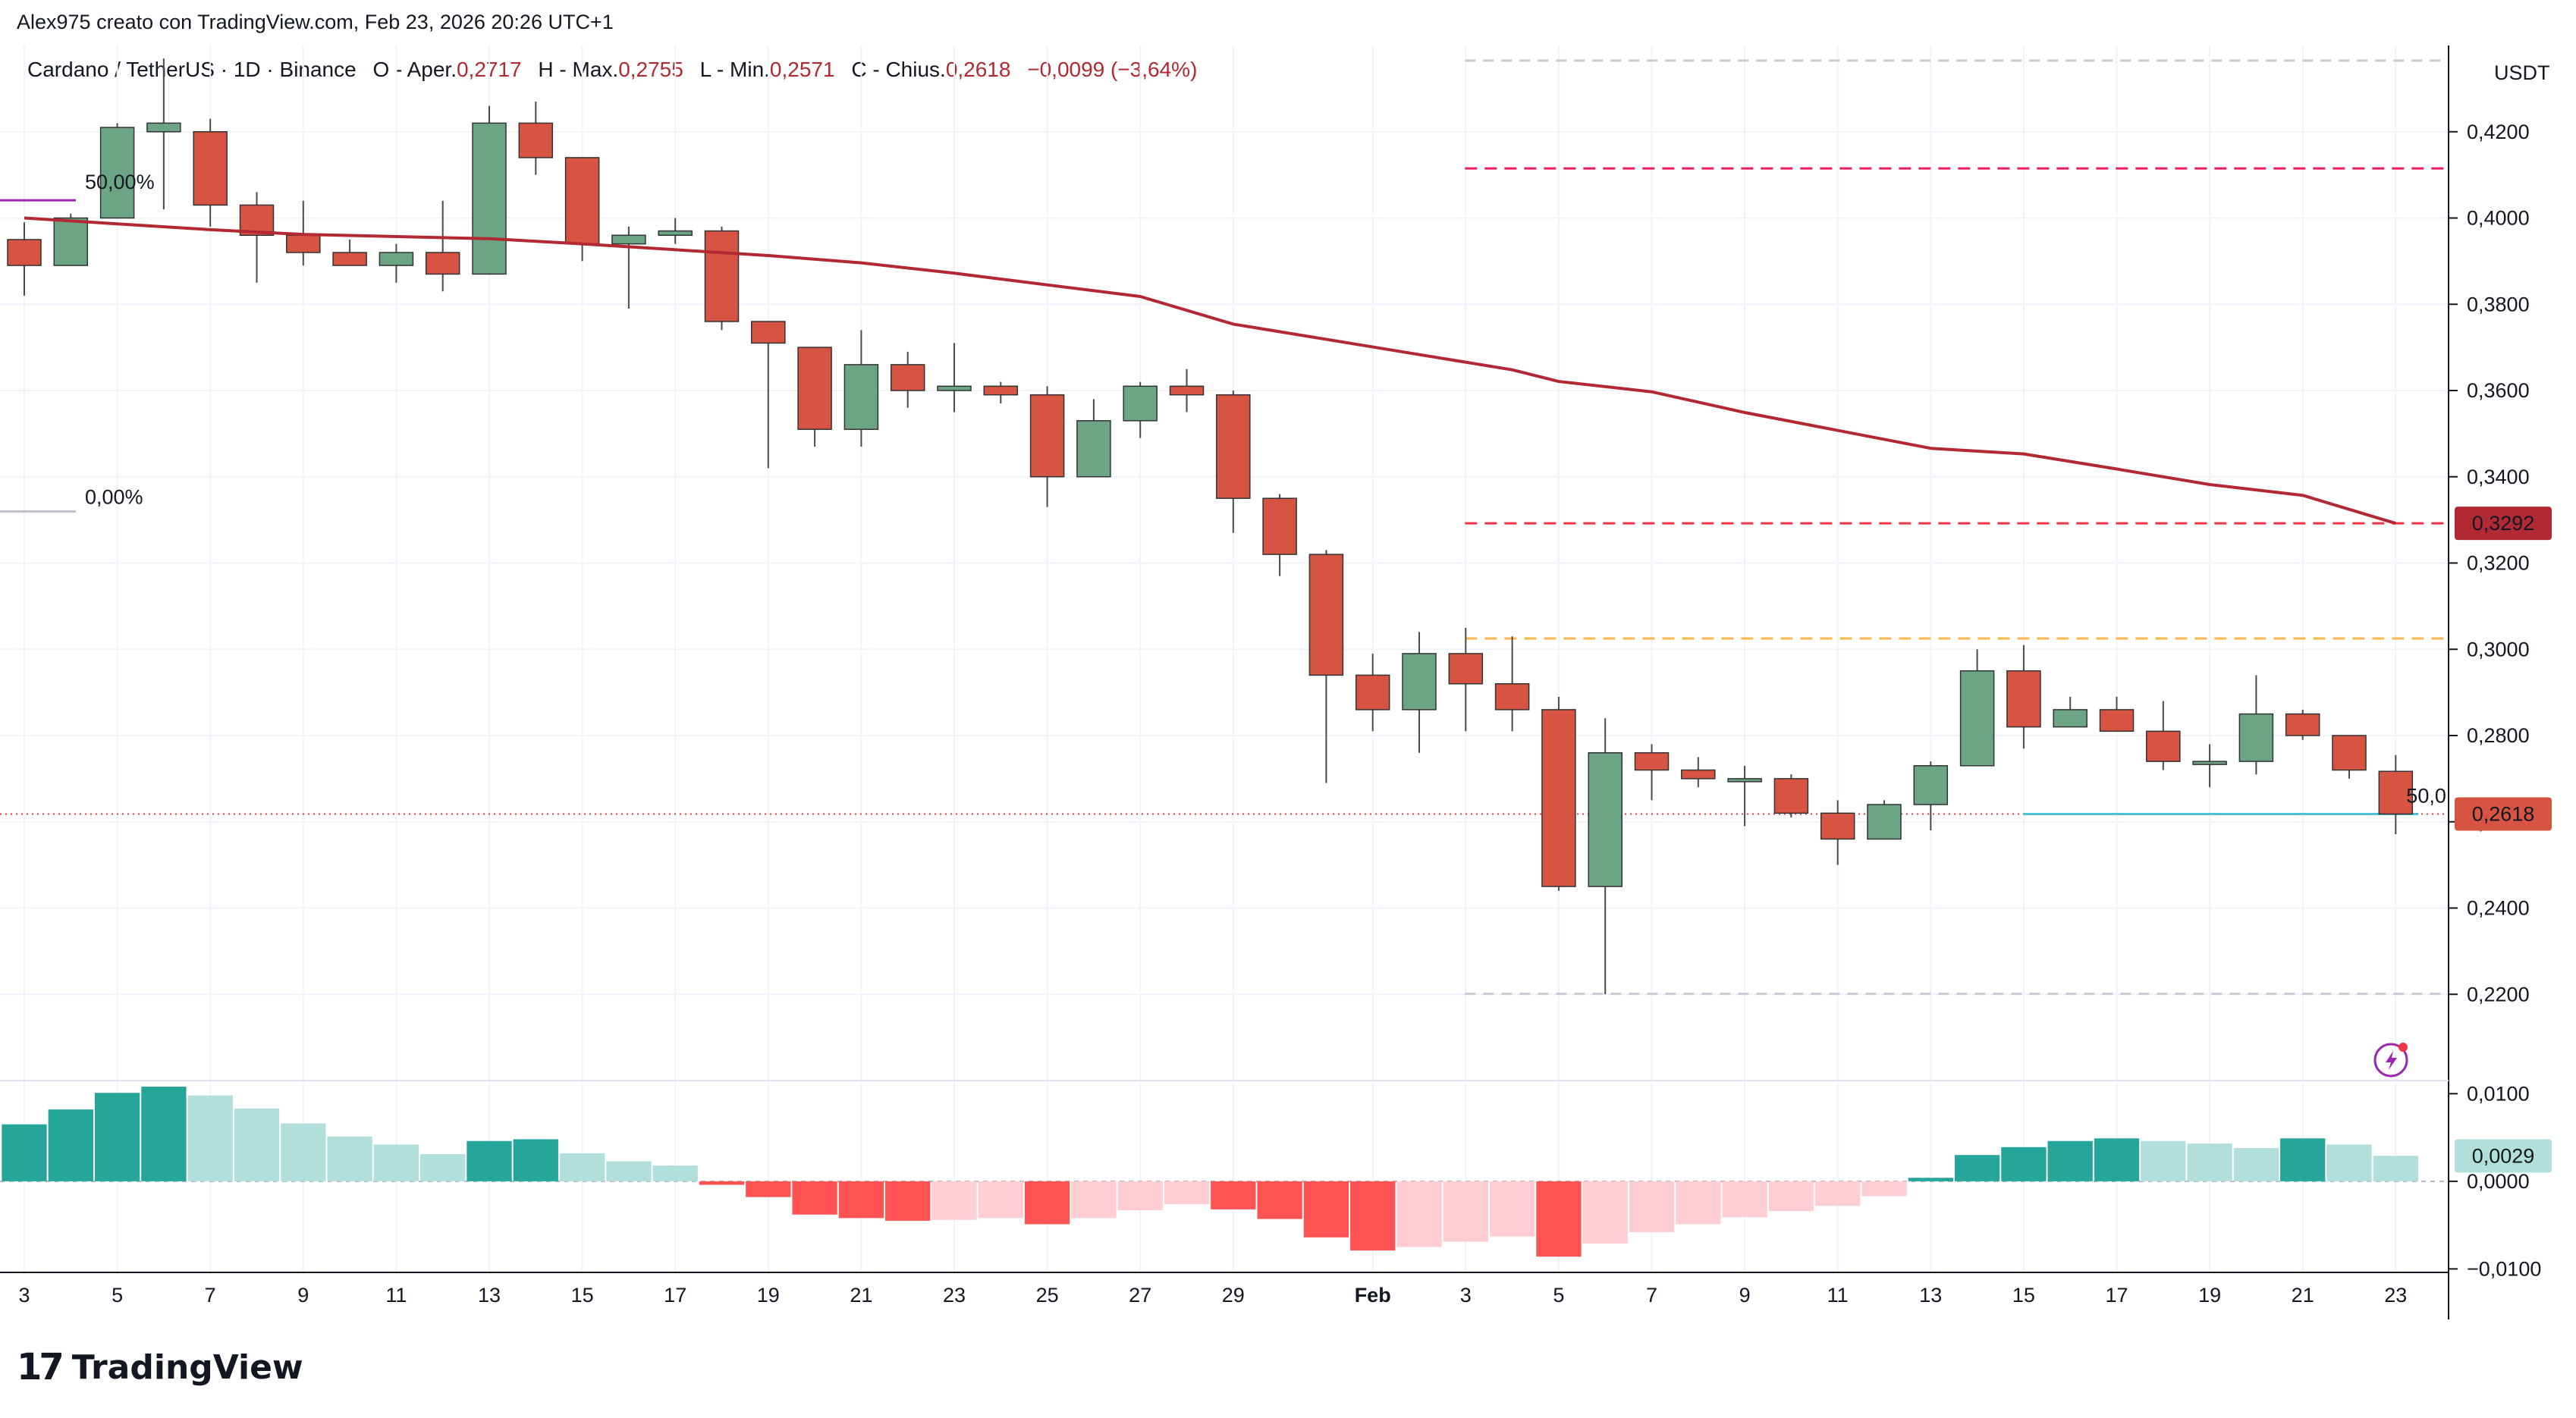 This screenshot has width=2576, height=1418. Describe the element at coordinates (802, 69) in the screenshot. I see `low-value: 0,2571` at that location.